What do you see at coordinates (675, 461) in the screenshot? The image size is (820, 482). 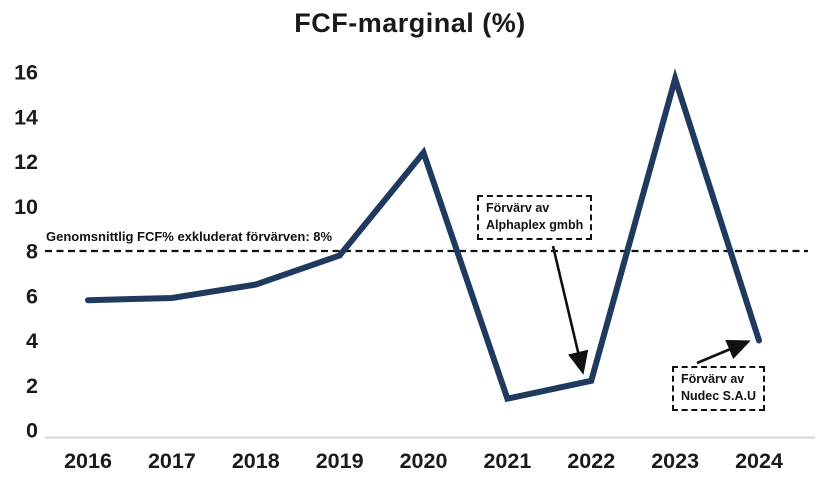 I see `x-tick-label: 2023` at bounding box center [675, 461].